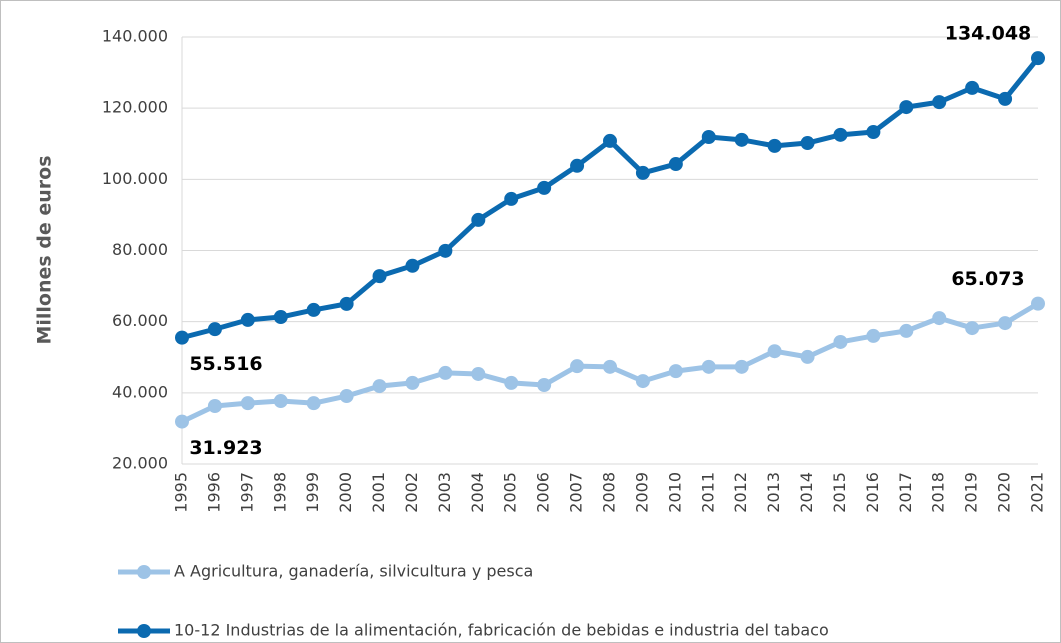 The height and width of the screenshot is (643, 1061). Describe the element at coordinates (140, 249) in the screenshot. I see `y-tick-label: 80.000` at that location.